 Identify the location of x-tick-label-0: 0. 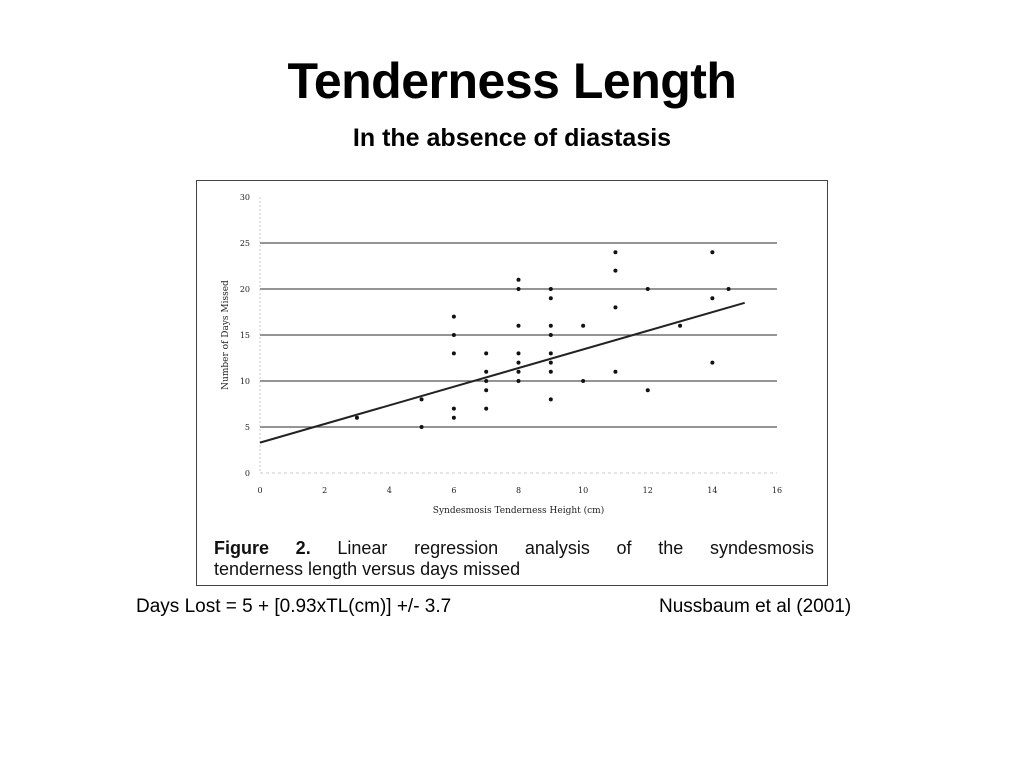
(259, 490).